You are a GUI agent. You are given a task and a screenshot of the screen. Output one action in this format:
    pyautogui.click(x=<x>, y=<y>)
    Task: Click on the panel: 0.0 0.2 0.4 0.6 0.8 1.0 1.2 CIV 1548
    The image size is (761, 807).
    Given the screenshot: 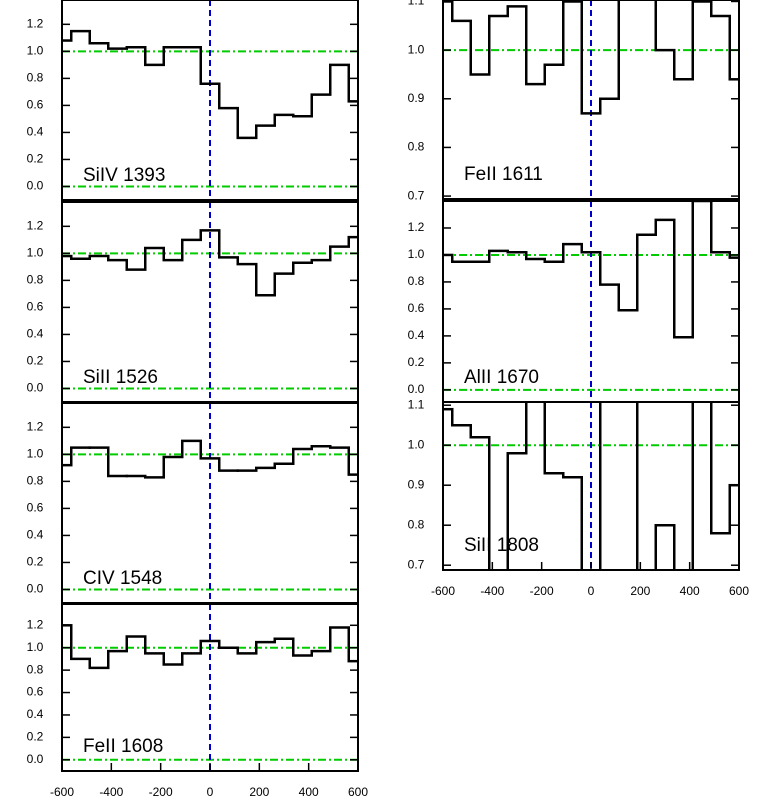 What is the action you would take?
    pyautogui.click(x=193, y=503)
    